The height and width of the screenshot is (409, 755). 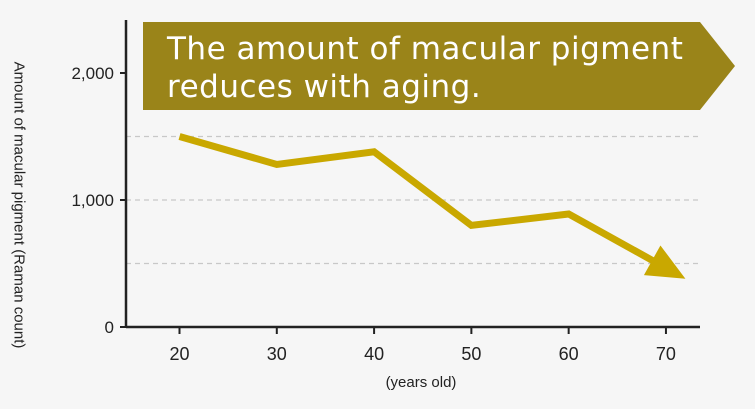 What do you see at coordinates (277, 354) in the screenshot?
I see `x-tick-label-1: 30` at bounding box center [277, 354].